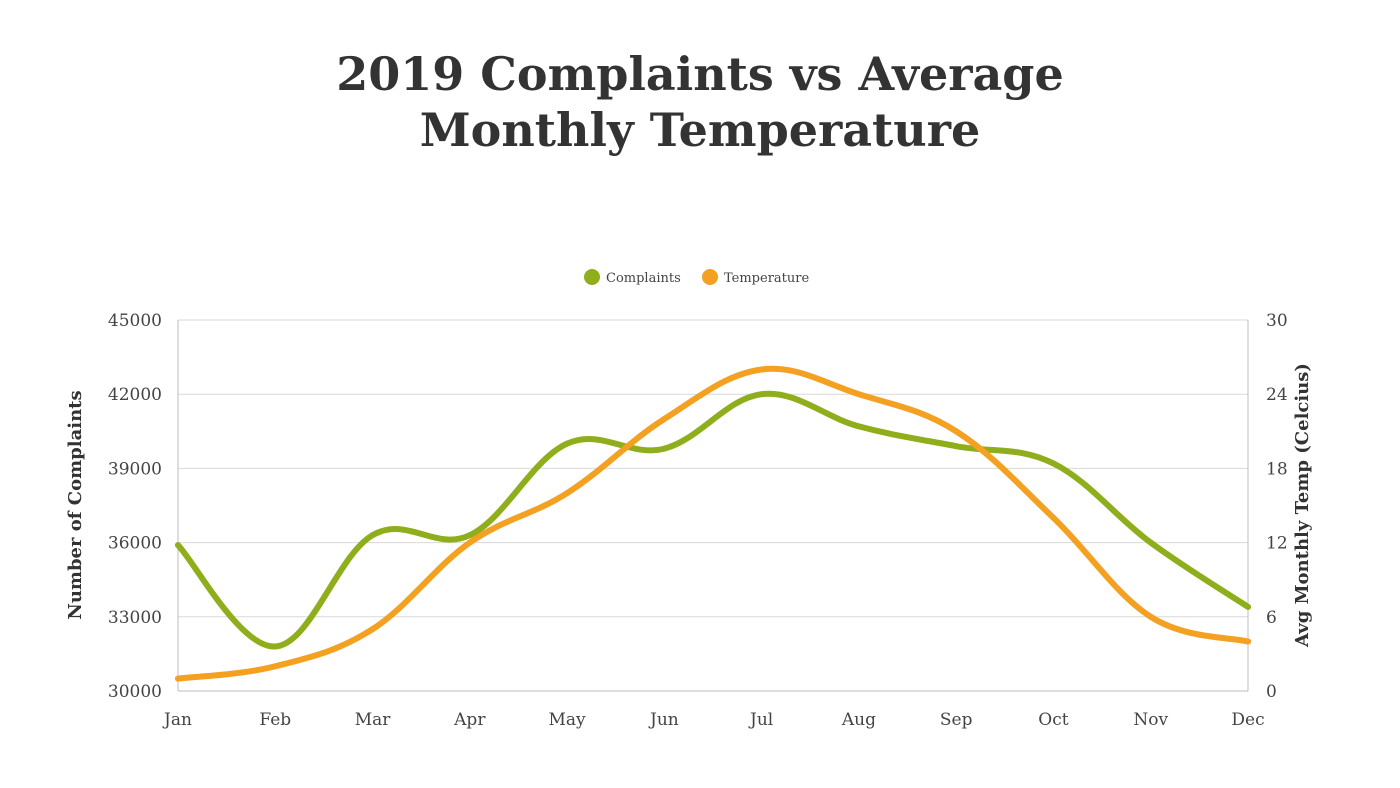  What do you see at coordinates (663, 720) in the screenshot?
I see `x-tick-label: Jun` at bounding box center [663, 720].